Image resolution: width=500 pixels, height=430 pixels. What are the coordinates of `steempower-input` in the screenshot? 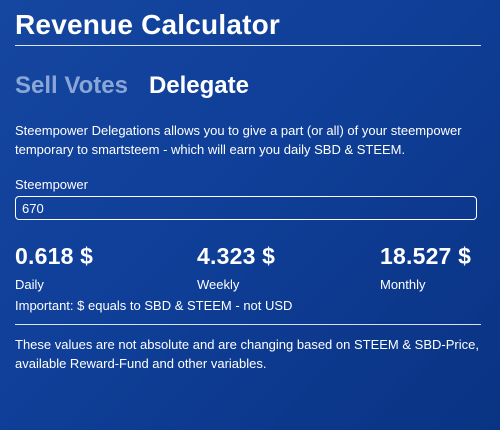 It's located at (246, 208).